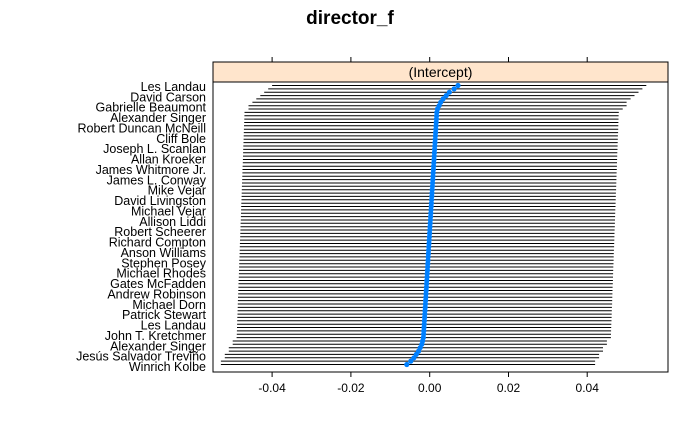  Describe the element at coordinates (161, 274) in the screenshot. I see `y-tick-label: Michael Rhodes` at that location.